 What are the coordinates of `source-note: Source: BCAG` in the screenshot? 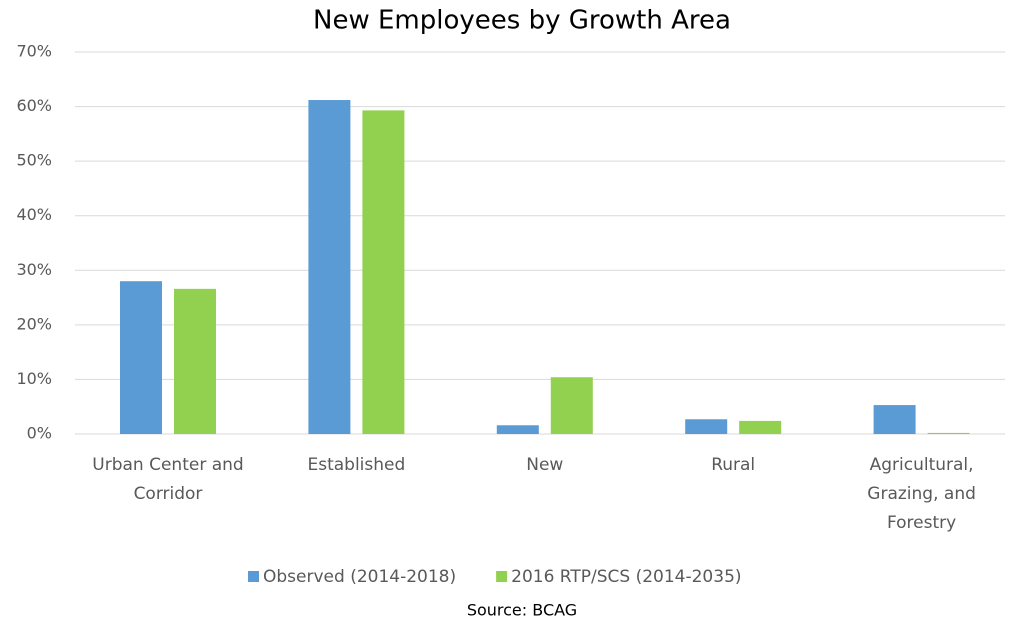 It's located at (522, 610).